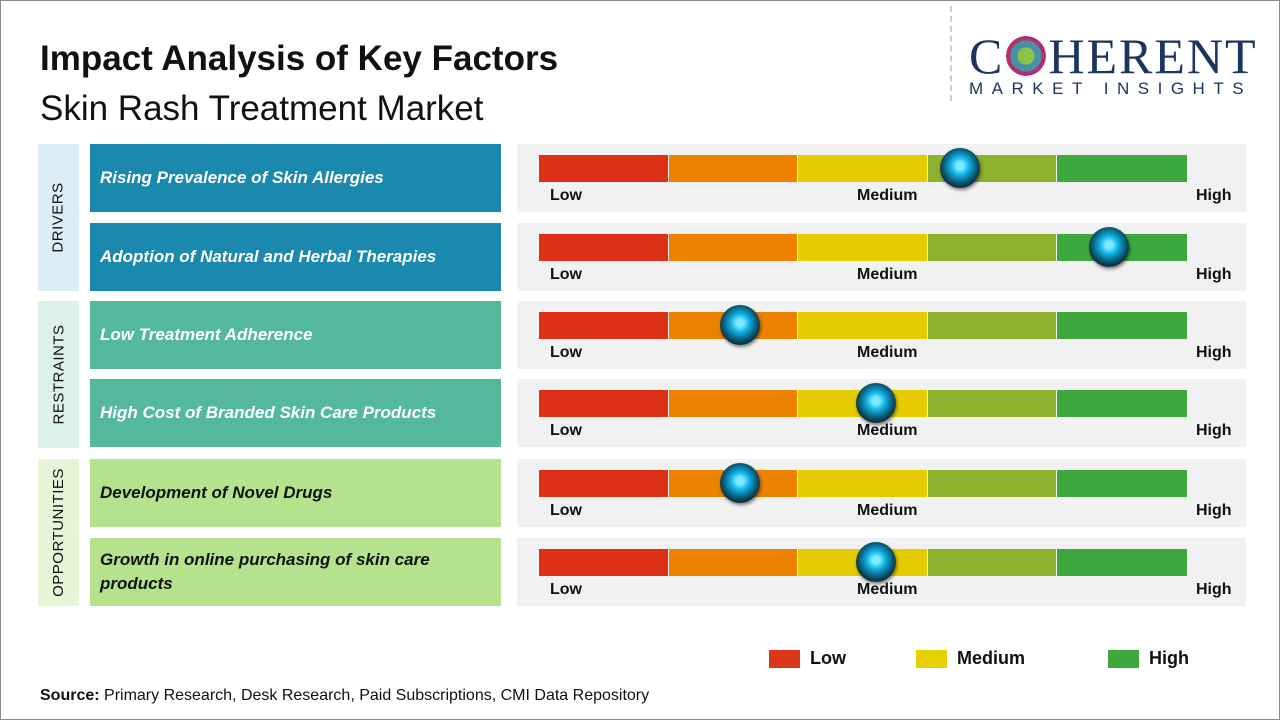 The width and height of the screenshot is (1280, 720). I want to click on divider, so click(951, 53).